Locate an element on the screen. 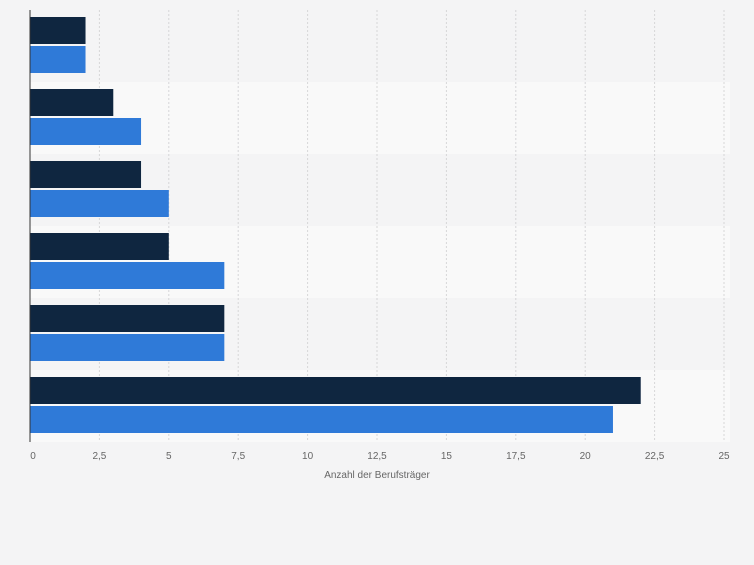 This screenshot has height=565, width=754. x-tick-label: 25 is located at coordinates (724, 456).